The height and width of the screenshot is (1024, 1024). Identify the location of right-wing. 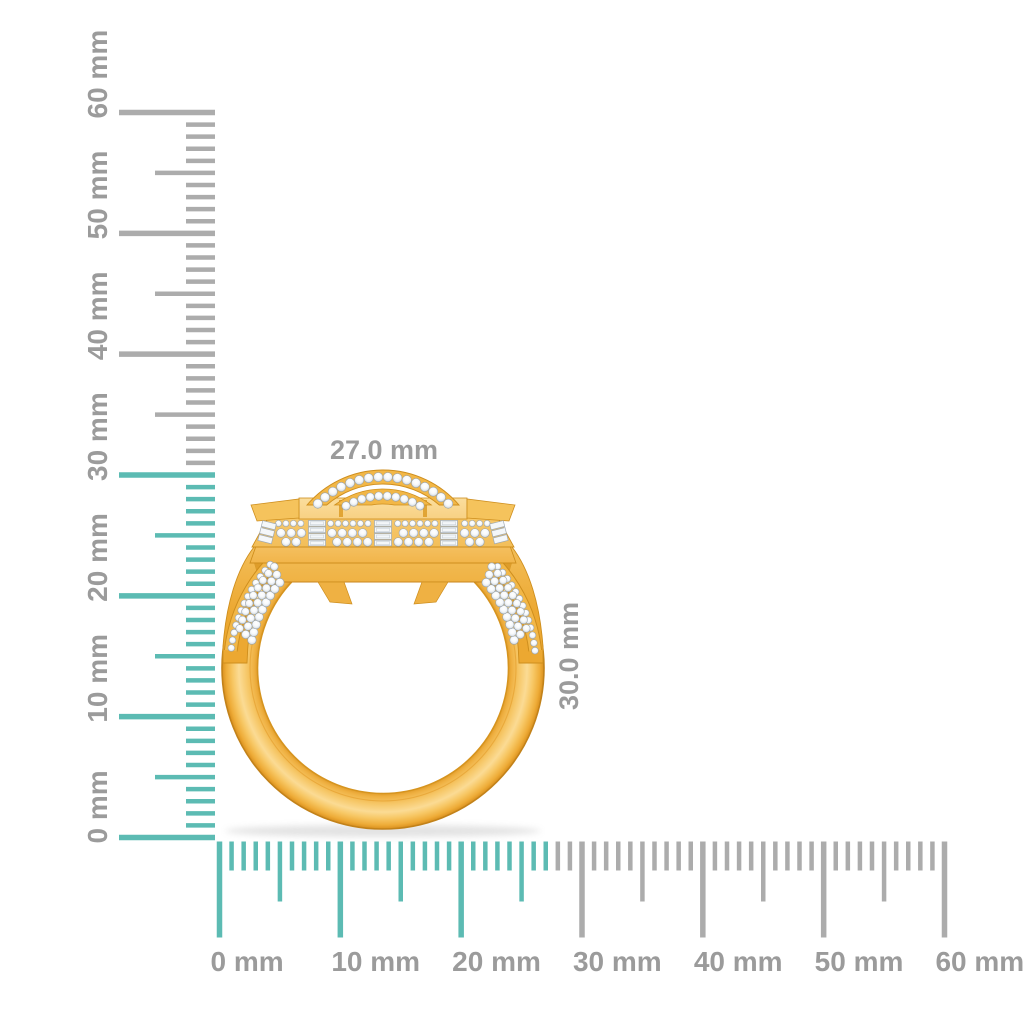
(491, 510).